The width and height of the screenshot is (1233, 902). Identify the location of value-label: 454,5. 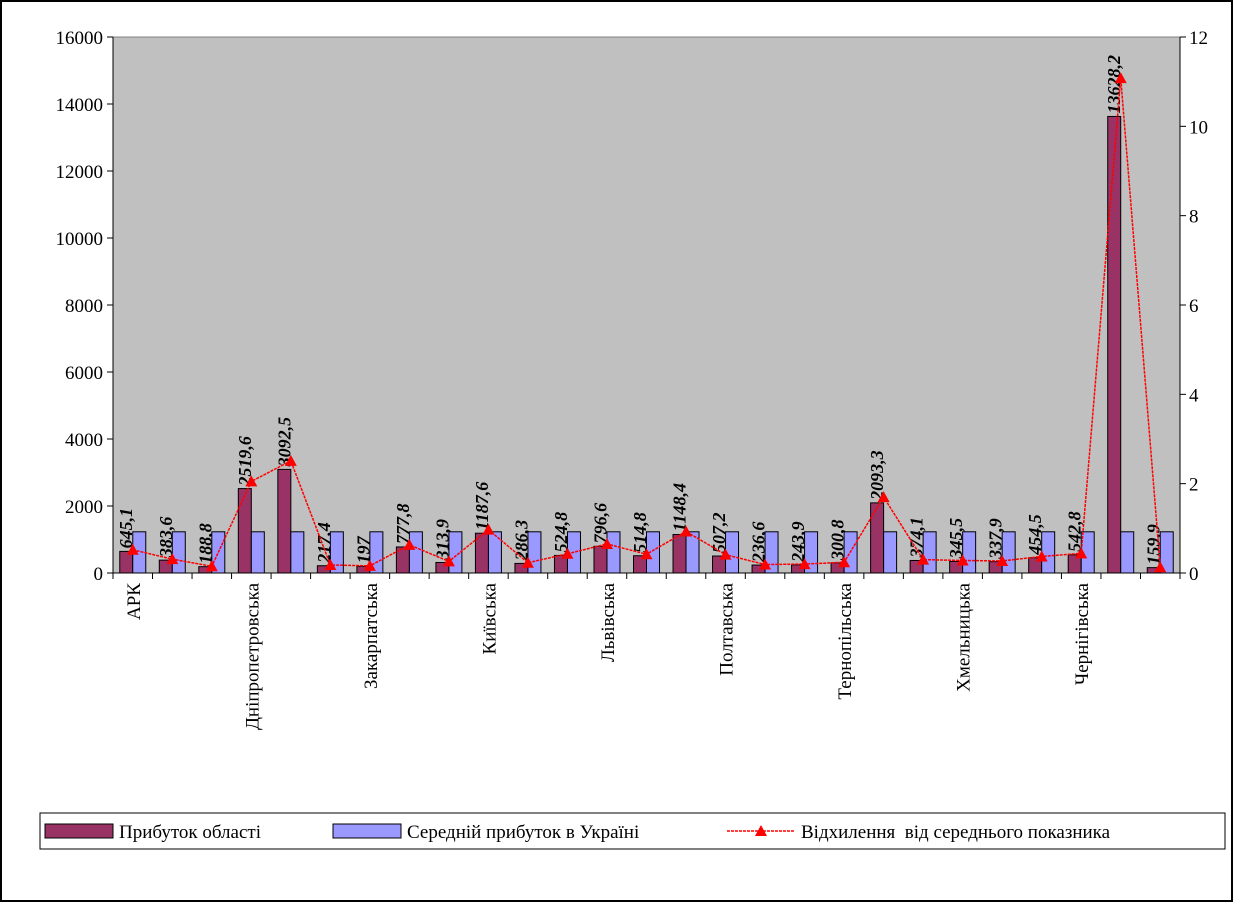
(1035, 535).